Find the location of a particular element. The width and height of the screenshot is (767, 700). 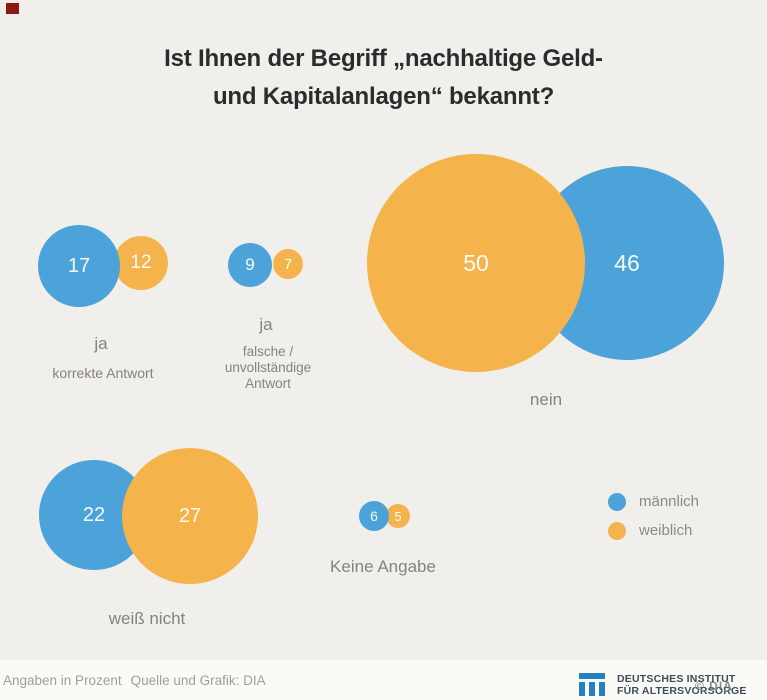

chart-title-line2: und Kapitalanlagen“ bekannt? is located at coordinates (383, 96).